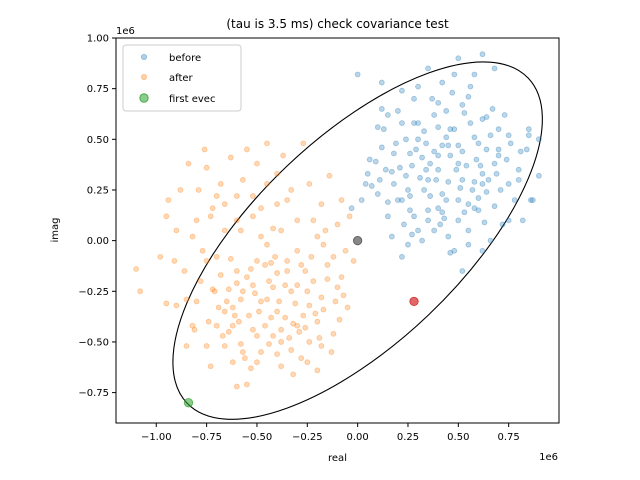  I want to click on y-tick-label: 0.00, so click(98, 241).